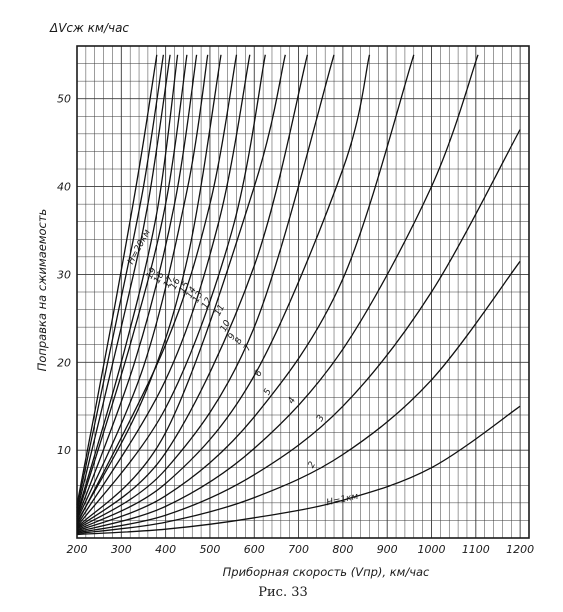 Image resolution: width=563 pixels, height=612 pixels. What do you see at coordinates (226, 326) in the screenshot?
I see `curve-label-10: 10` at bounding box center [226, 326].